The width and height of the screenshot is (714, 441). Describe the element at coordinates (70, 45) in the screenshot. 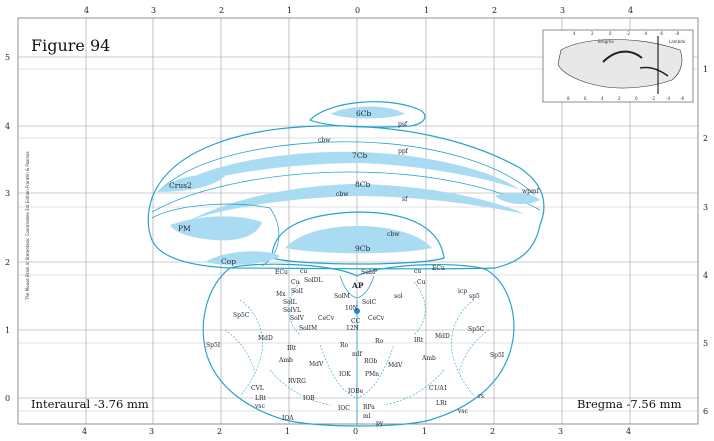

I see `figure-title: Figure 94` at that location.